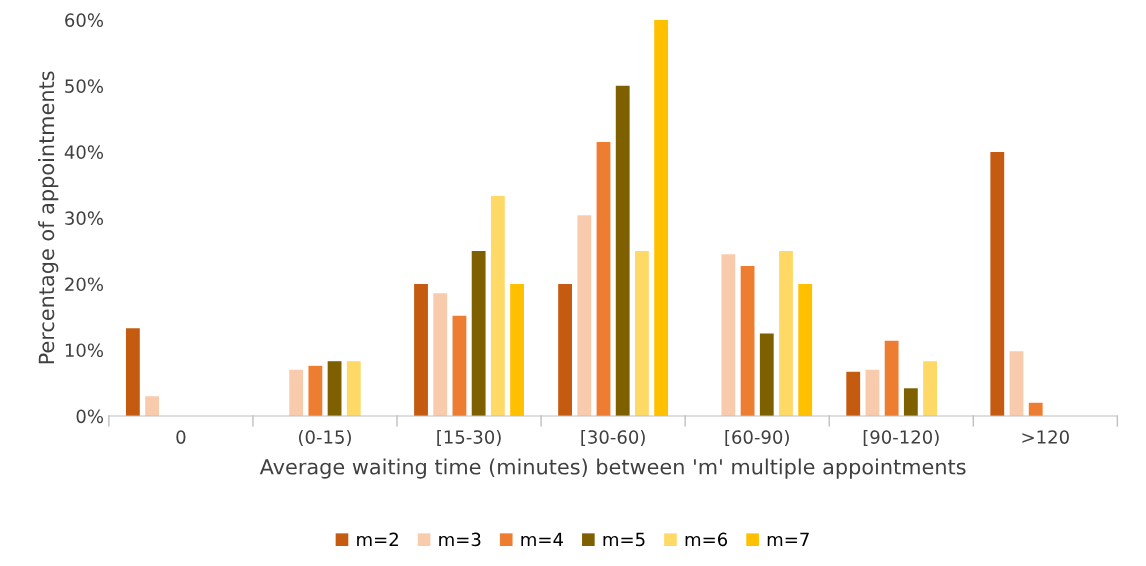 Image resolution: width=1146 pixels, height=566 pixels. I want to click on x-tick-label: 0, so click(181, 437).